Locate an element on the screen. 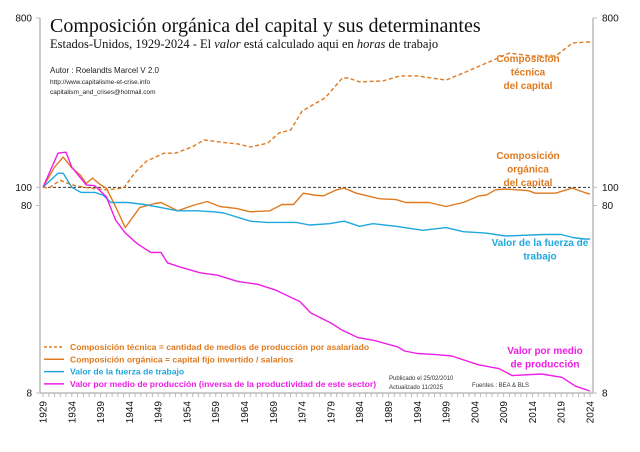 This screenshot has width=640, height=452. y-tick-label-left: 8 is located at coordinates (29, 394).